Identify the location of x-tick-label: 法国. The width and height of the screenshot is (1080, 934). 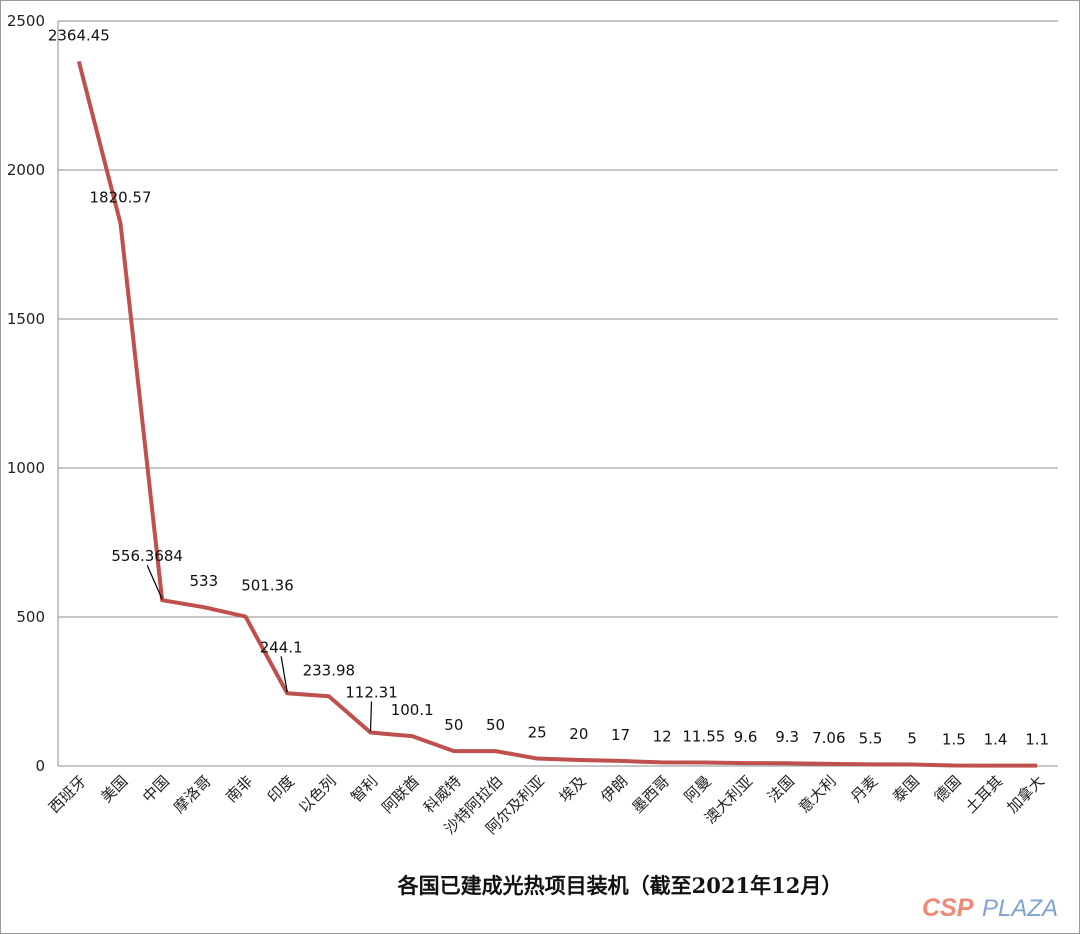
(781, 789).